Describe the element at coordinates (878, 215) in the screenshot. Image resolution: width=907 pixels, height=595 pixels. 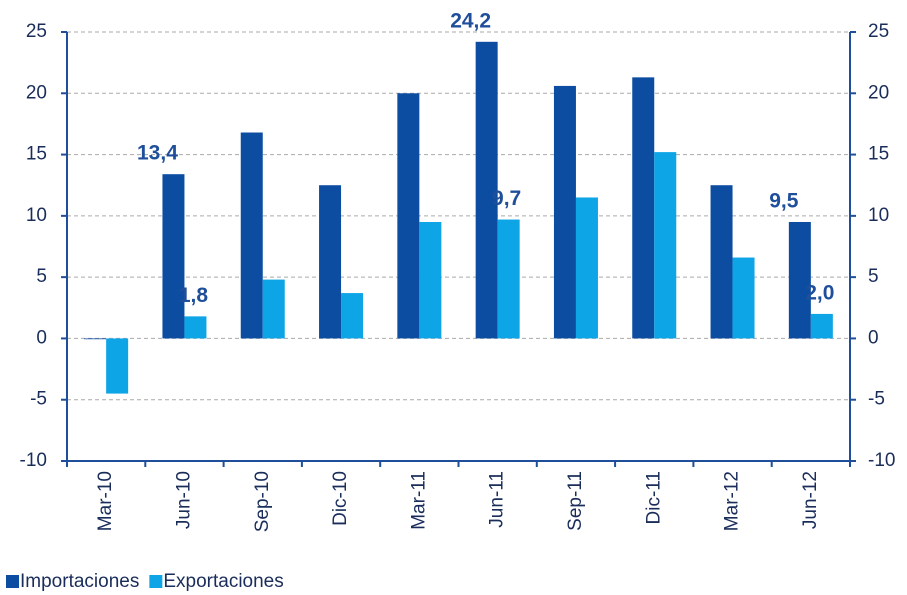
I see `y2-tick-label: 10` at that location.